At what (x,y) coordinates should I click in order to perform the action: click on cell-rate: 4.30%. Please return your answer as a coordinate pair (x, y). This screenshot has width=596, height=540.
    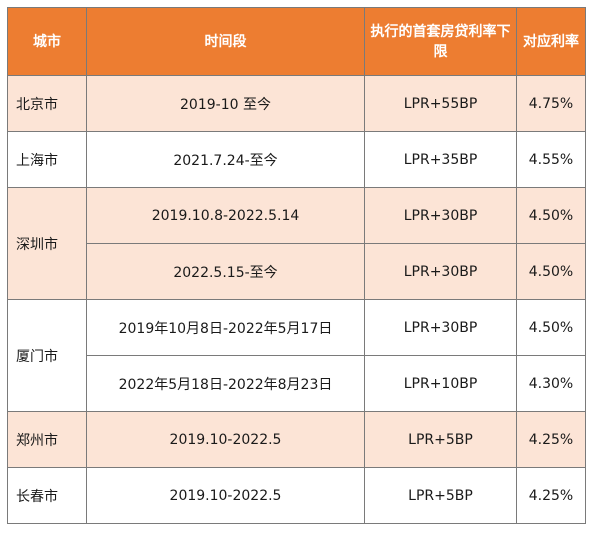
    Looking at the image, I should click on (551, 383).